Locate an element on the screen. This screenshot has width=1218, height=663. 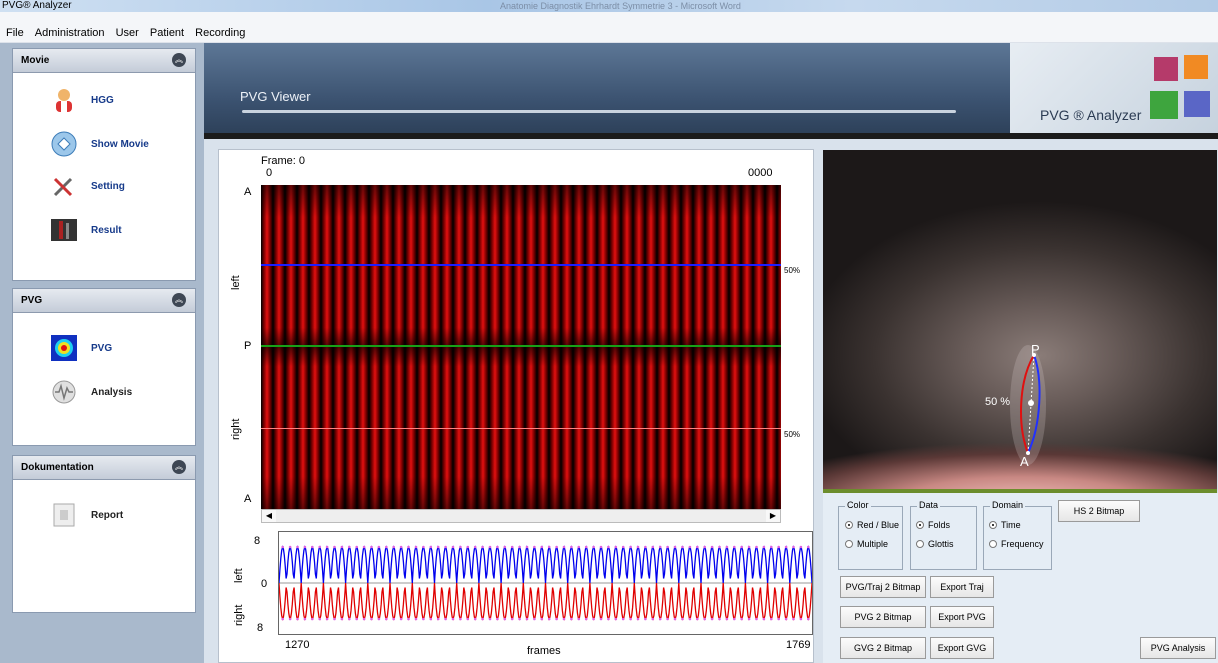
scroll-left-icon: ◀ is located at coordinates (269, 516).